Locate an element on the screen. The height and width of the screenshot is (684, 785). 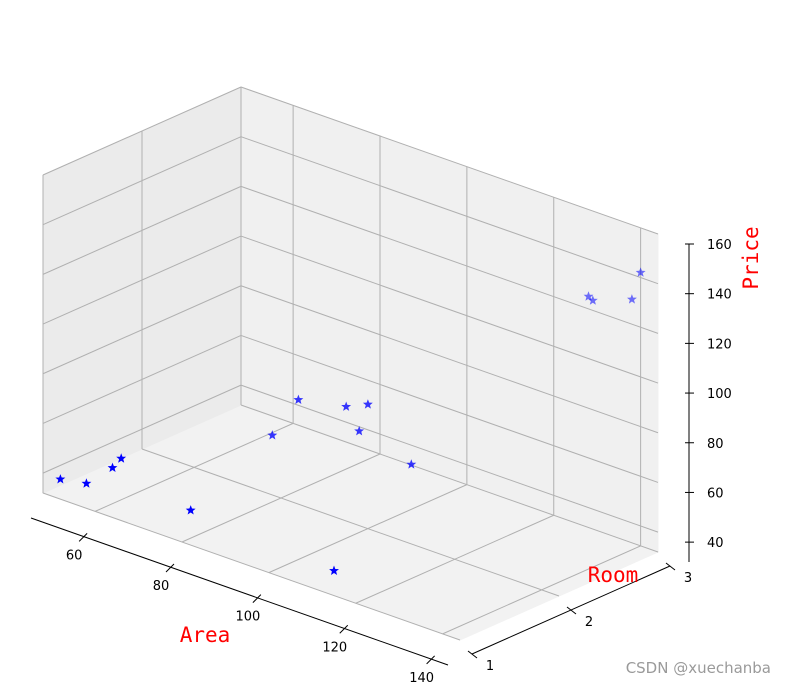
room-tick-label: 3 is located at coordinates (688, 578).